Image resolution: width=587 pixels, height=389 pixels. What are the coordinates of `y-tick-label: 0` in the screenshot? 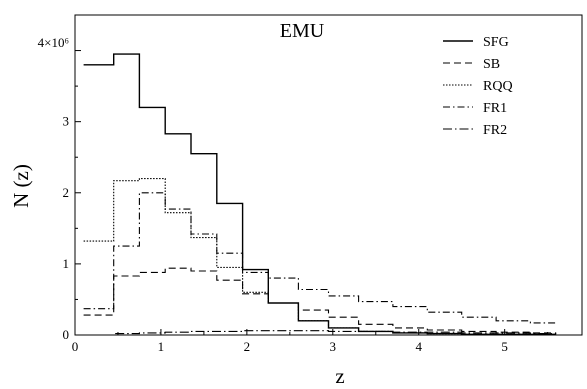 It's located at (66, 334).